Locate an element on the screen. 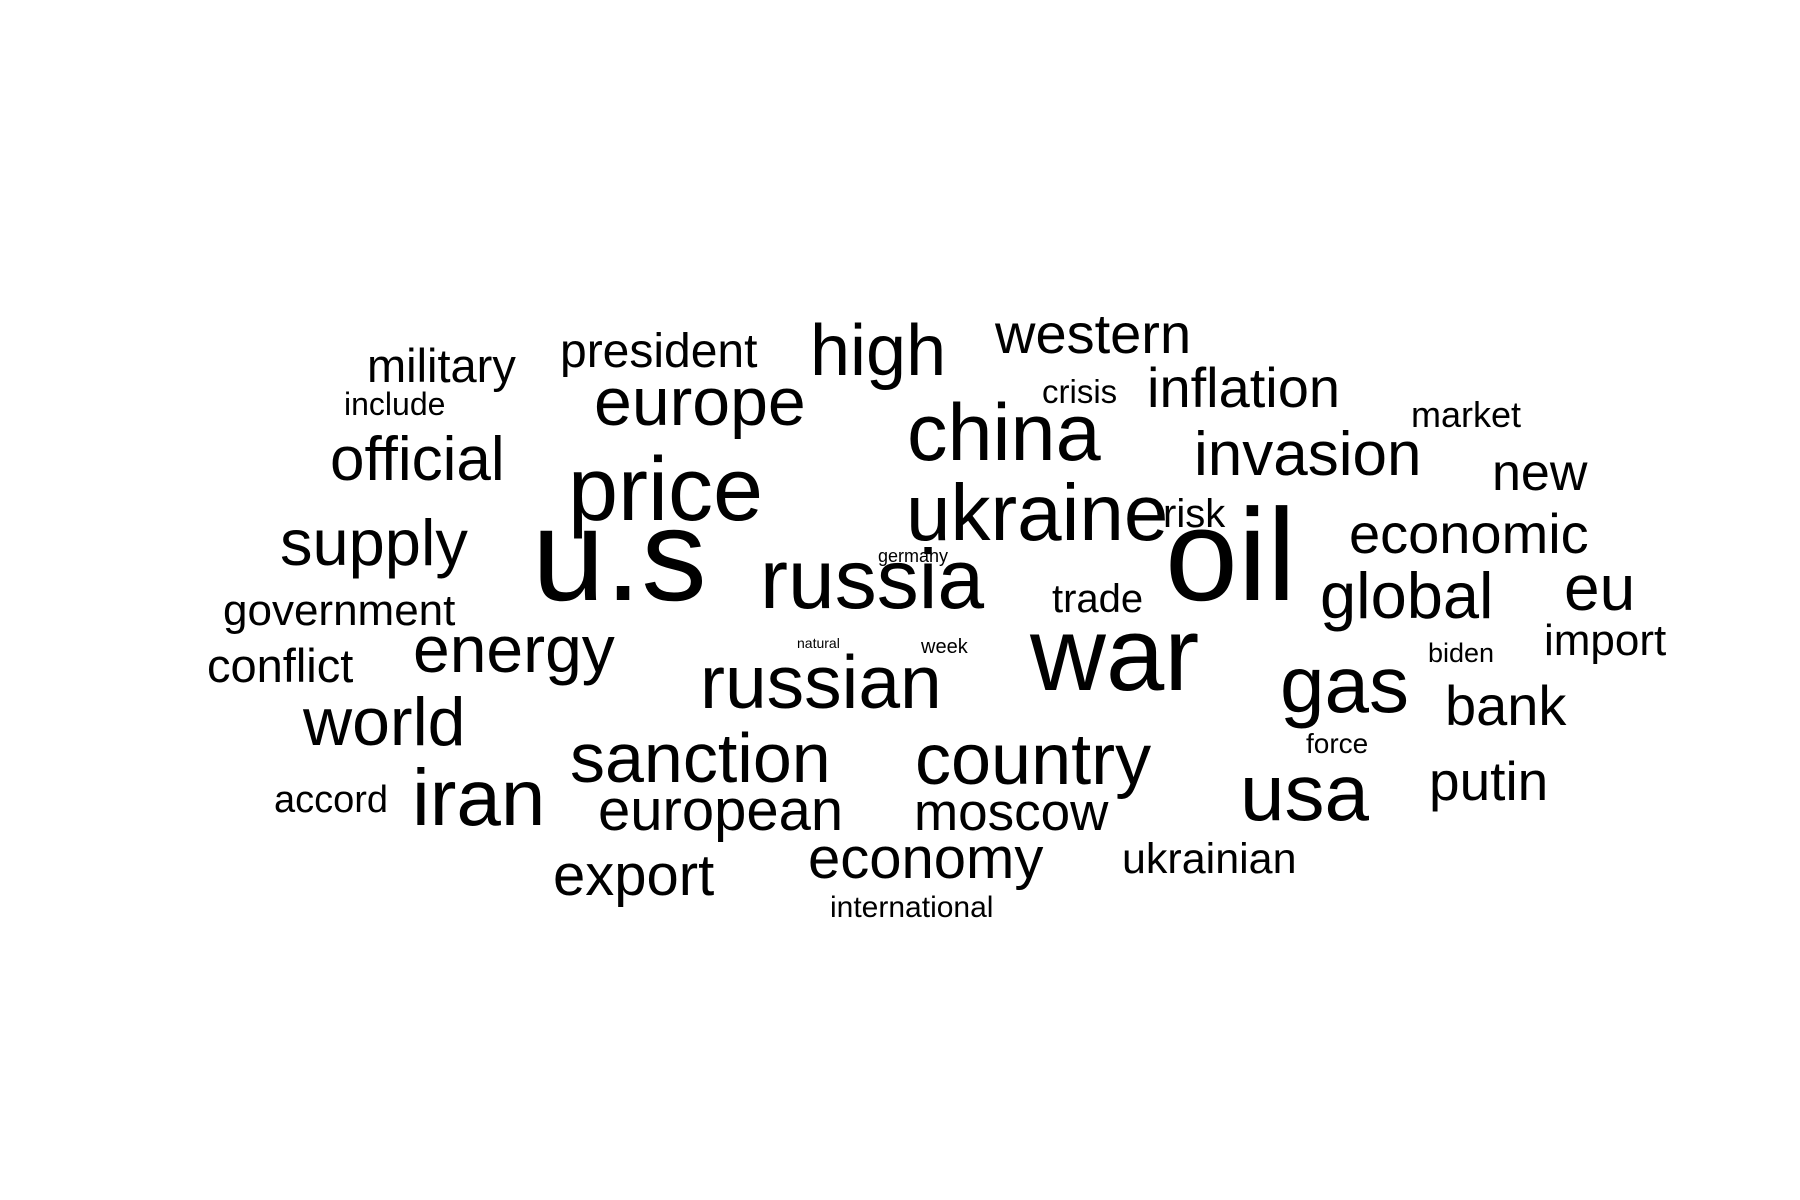  word-russia: russia is located at coordinates (872, 579).